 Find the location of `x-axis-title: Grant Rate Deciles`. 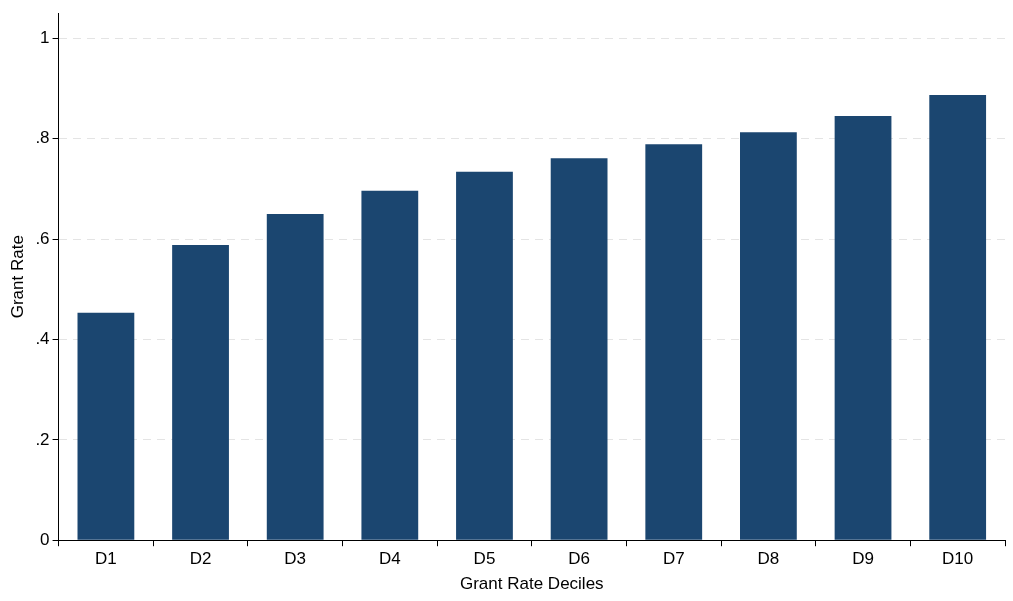

x-axis-title: Grant Rate Deciles is located at coordinates (531, 584).